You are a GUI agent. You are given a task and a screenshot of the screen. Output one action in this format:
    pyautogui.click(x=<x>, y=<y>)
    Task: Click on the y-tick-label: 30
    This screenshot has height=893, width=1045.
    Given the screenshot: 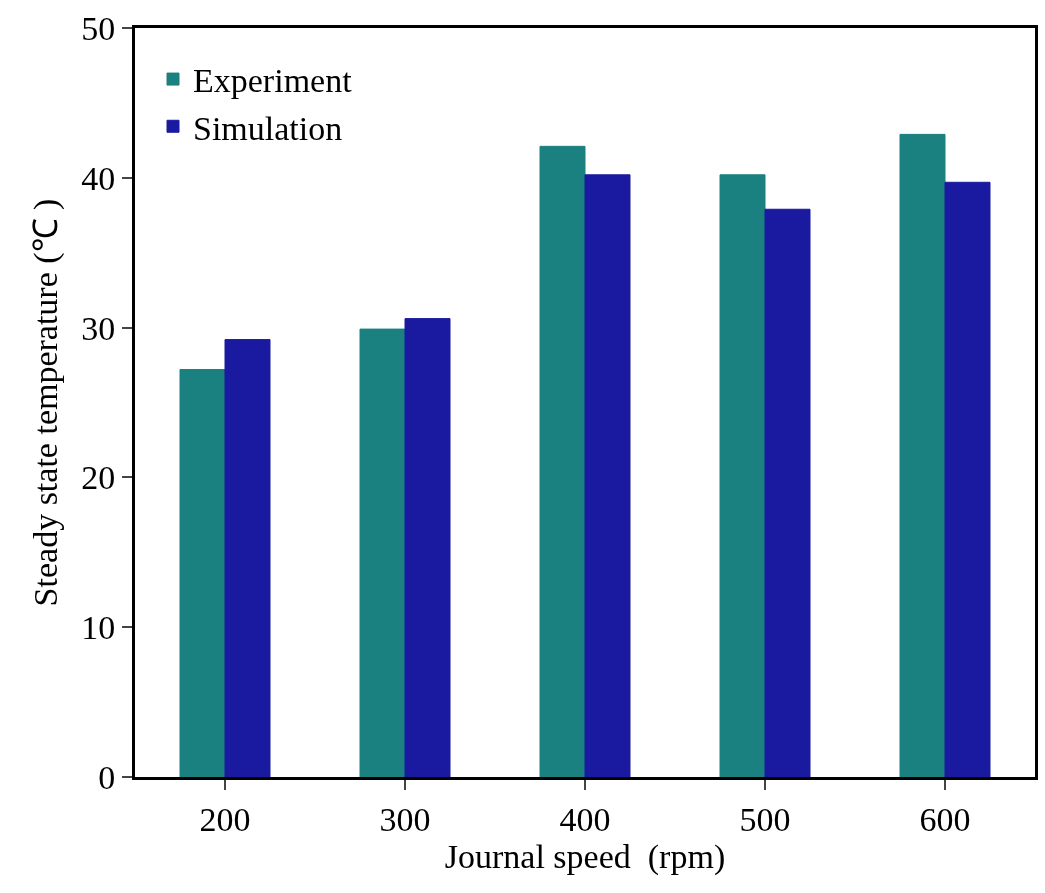 What is the action you would take?
    pyautogui.click(x=98, y=328)
    